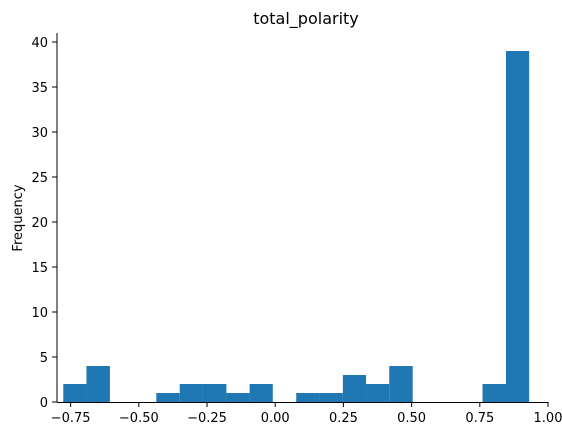 The height and width of the screenshot is (436, 562). Describe the element at coordinates (39, 313) in the screenshot. I see `y-tick-label: 10` at that location.